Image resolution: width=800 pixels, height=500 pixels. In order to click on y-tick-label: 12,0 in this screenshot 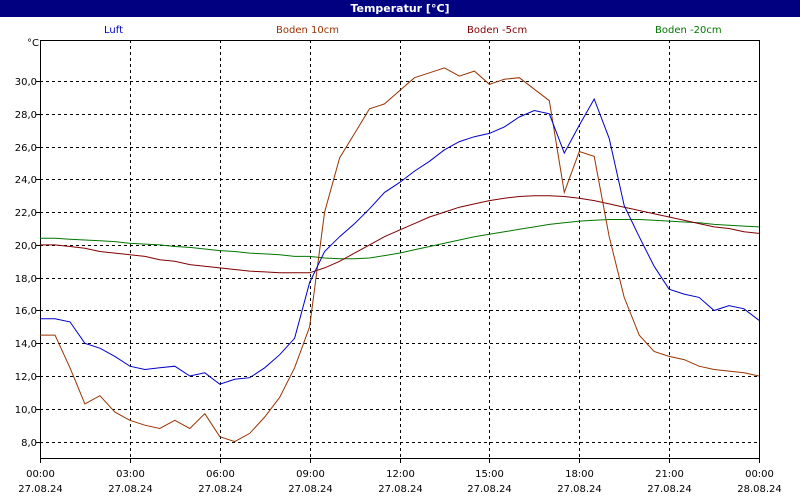, I will do `click(26, 377)`.